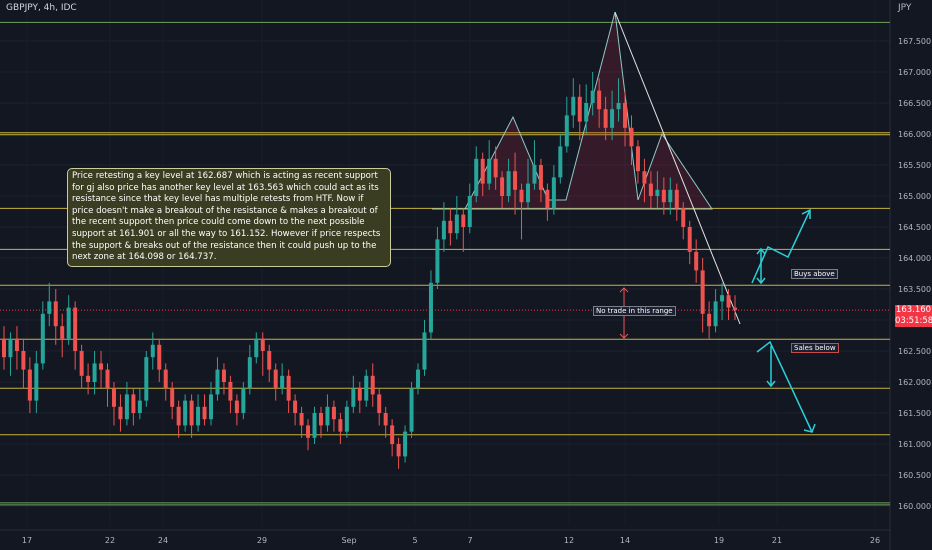 This screenshot has height=550, width=932. Describe the element at coordinates (777, 540) in the screenshot. I see `x-tick-label: 21` at that location.